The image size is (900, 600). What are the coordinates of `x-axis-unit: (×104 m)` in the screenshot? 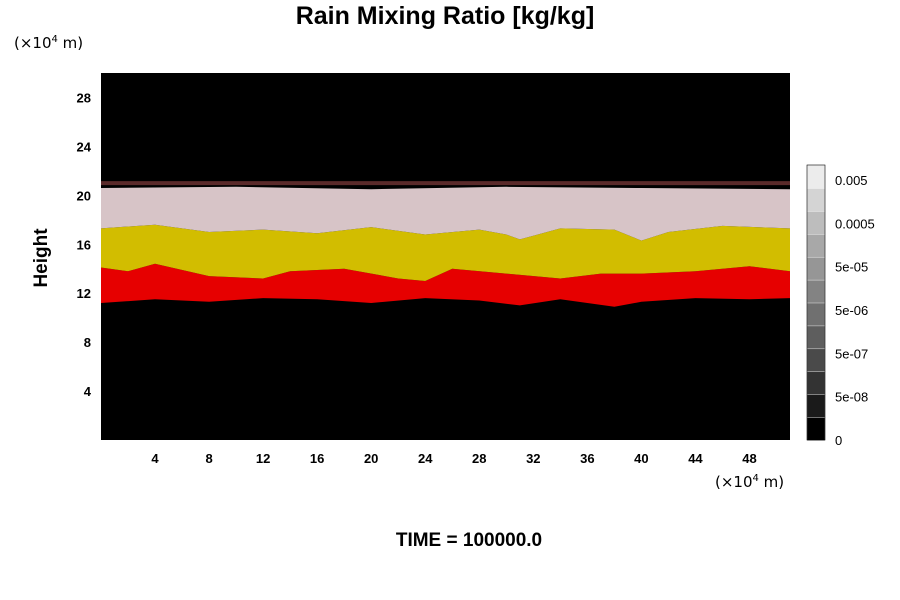 It's located at (750, 482).